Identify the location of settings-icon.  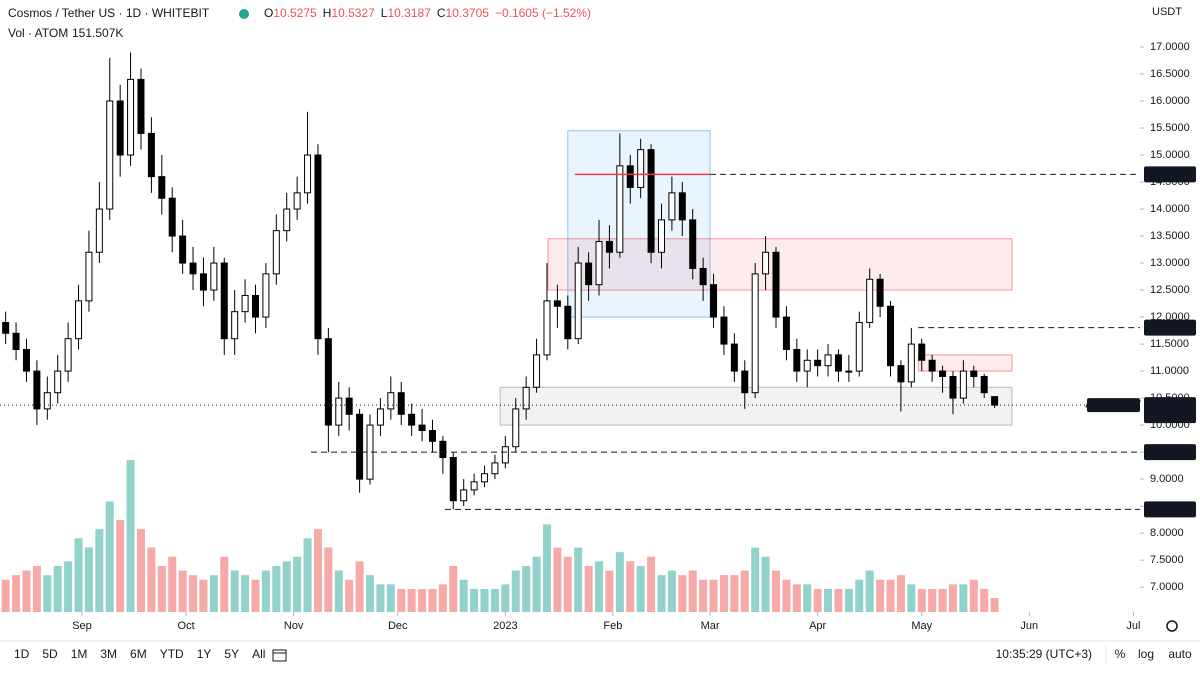
(1172, 626).